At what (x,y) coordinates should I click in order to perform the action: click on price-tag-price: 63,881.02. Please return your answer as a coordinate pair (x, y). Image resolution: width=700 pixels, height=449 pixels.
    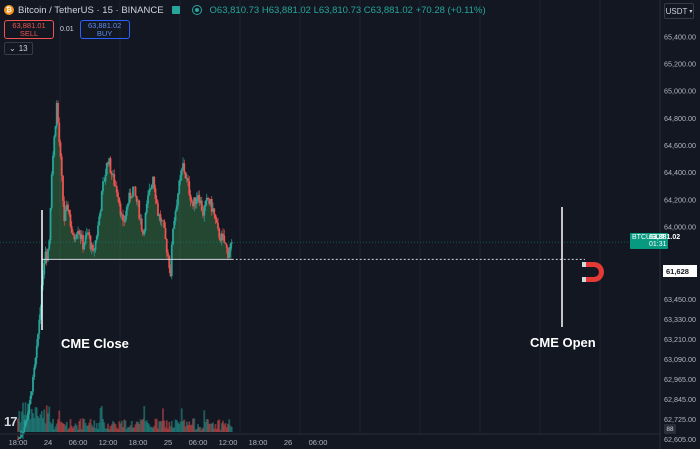
    Looking at the image, I should click on (665, 237).